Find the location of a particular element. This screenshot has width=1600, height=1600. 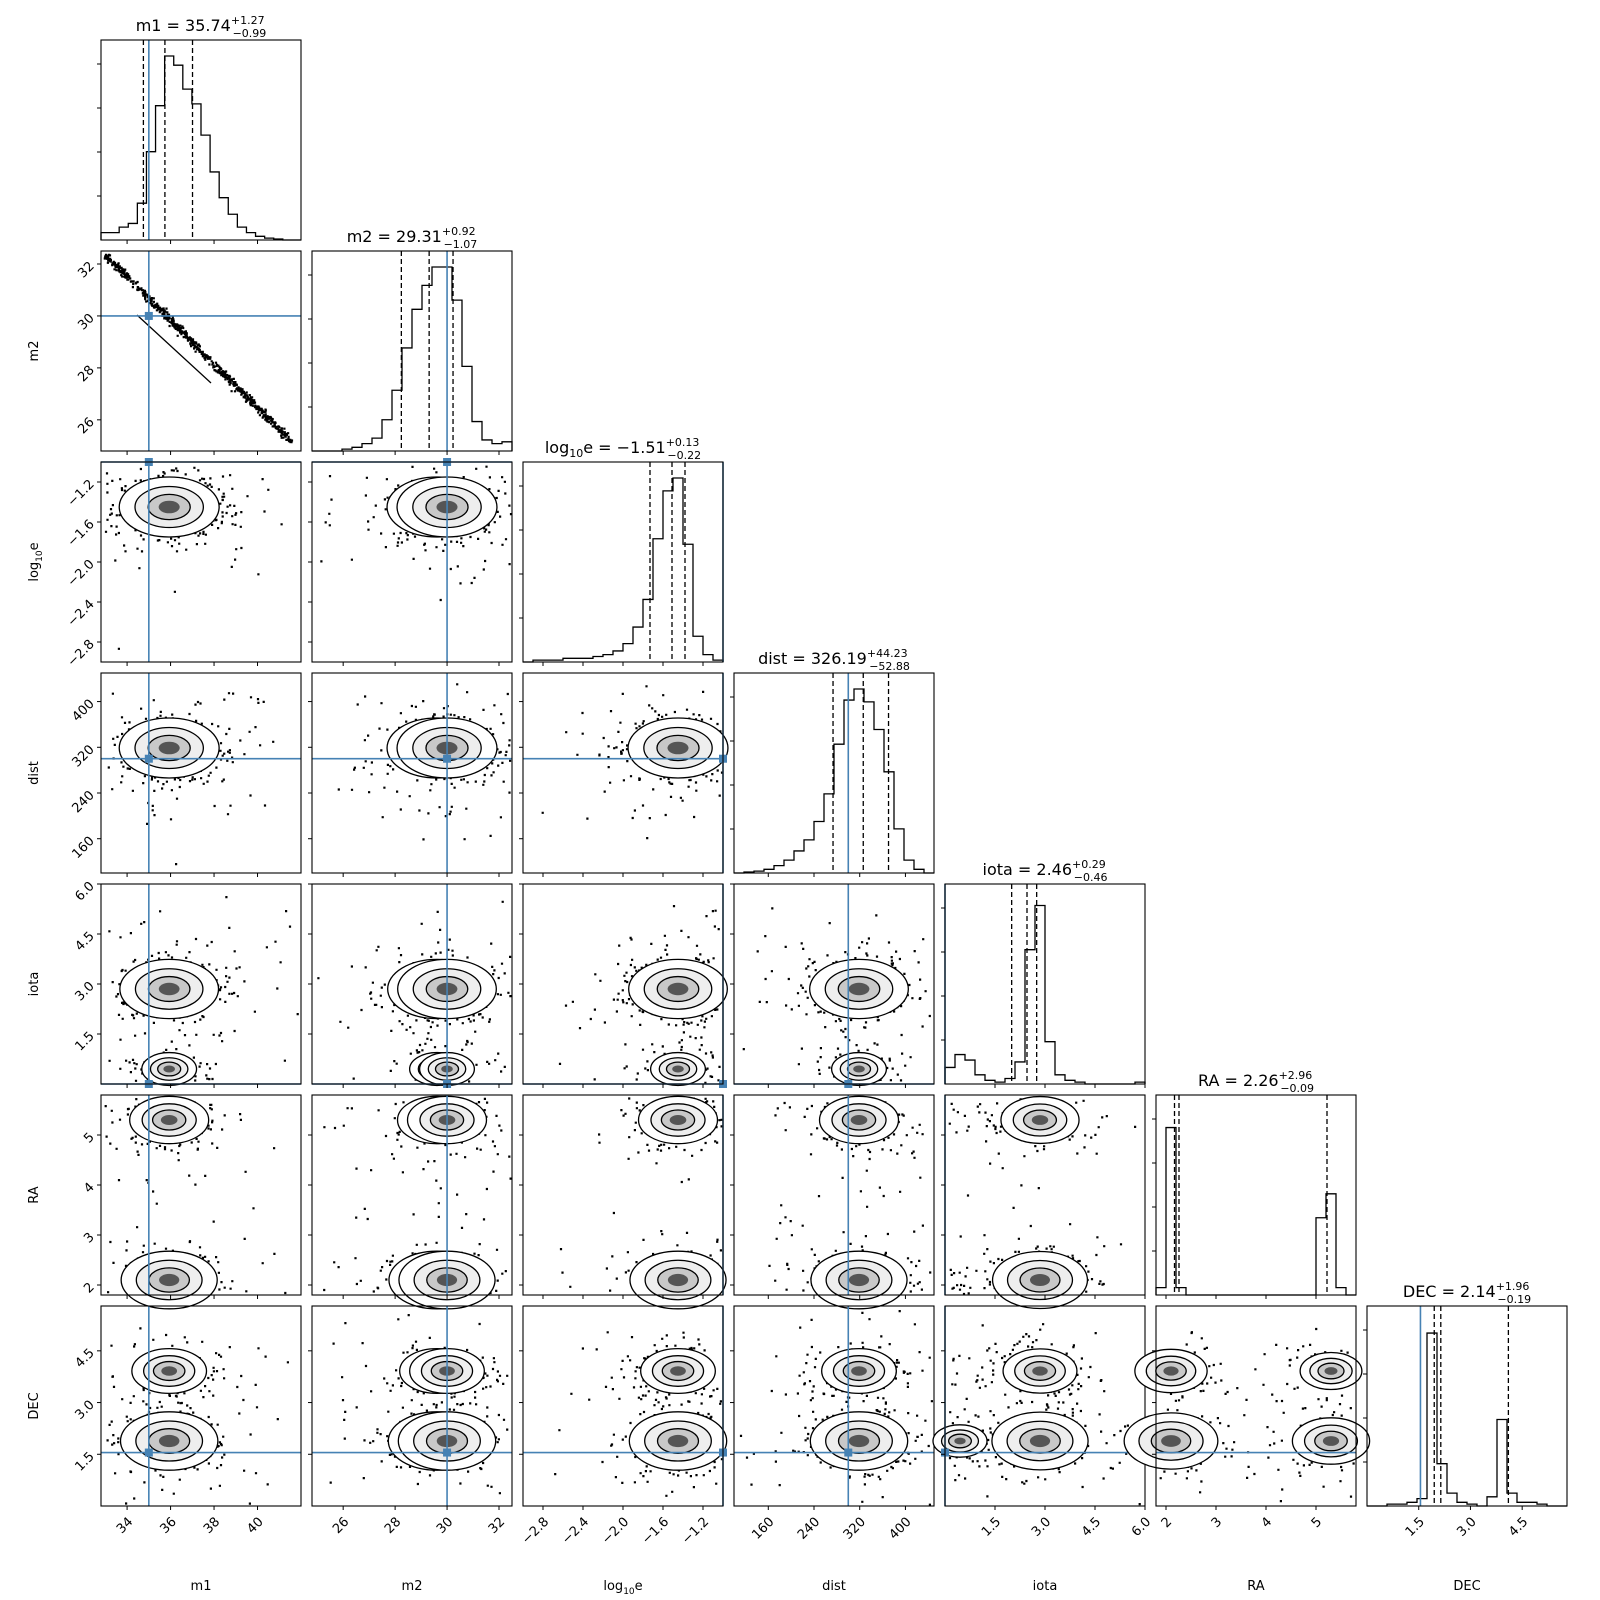

panel-dist-vs-RA is located at coordinates (832, 1202).